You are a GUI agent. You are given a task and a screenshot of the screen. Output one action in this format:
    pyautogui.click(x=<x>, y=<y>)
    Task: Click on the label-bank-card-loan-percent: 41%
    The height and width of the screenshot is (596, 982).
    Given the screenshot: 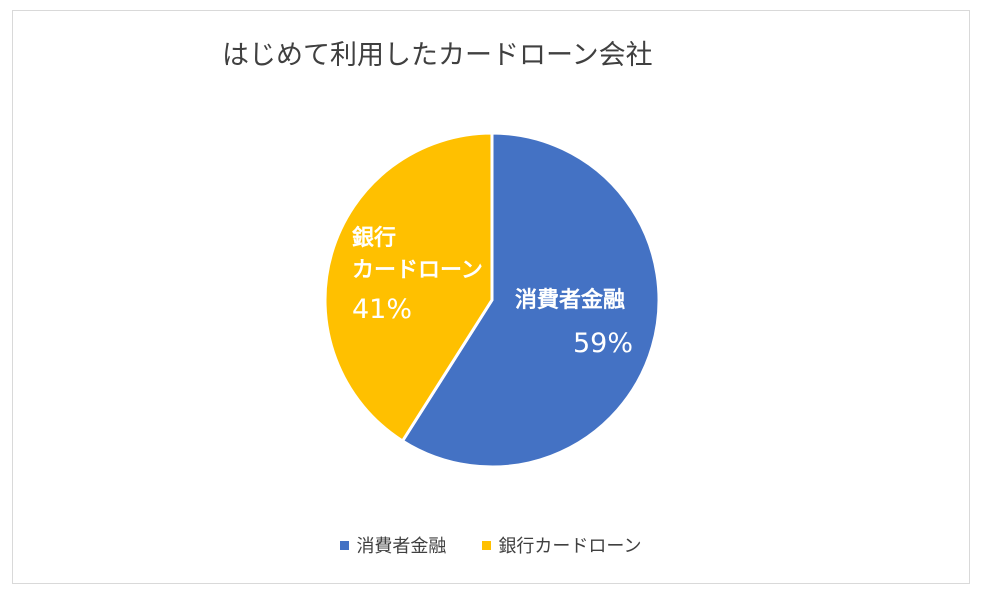 What is the action you would take?
    pyautogui.click(x=382, y=309)
    